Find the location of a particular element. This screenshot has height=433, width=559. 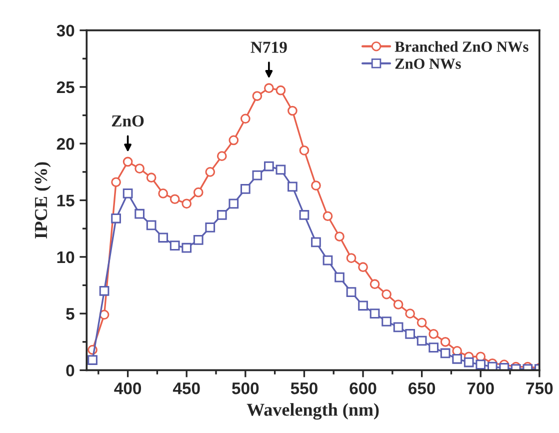

legend-label: Branched ZnO NWs is located at coordinates (461, 46).